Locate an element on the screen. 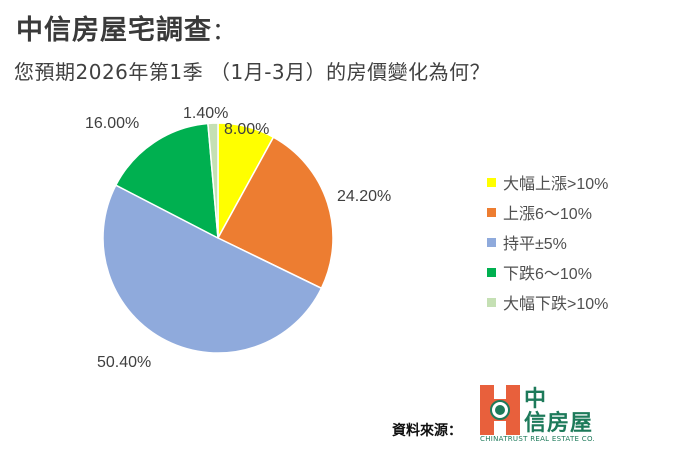 Image resolution: width=689 pixels, height=454 pixels. slice-label-4: 16.00% is located at coordinates (112, 123).